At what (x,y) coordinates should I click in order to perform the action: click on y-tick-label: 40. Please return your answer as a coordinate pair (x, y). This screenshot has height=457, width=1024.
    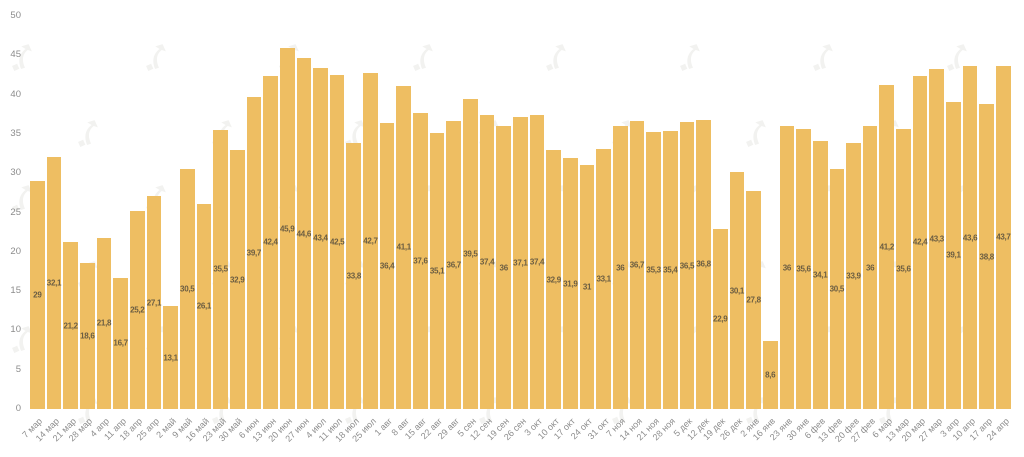
    Looking at the image, I should click on (15, 94).